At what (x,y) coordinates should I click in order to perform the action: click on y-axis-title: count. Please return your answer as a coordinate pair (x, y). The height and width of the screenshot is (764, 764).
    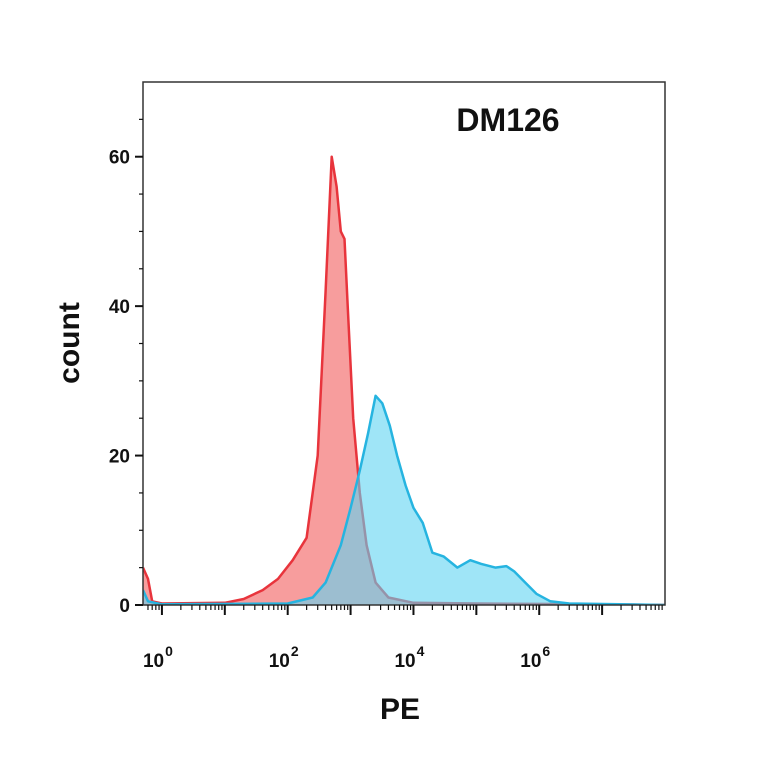
    Looking at the image, I should click on (69, 343).